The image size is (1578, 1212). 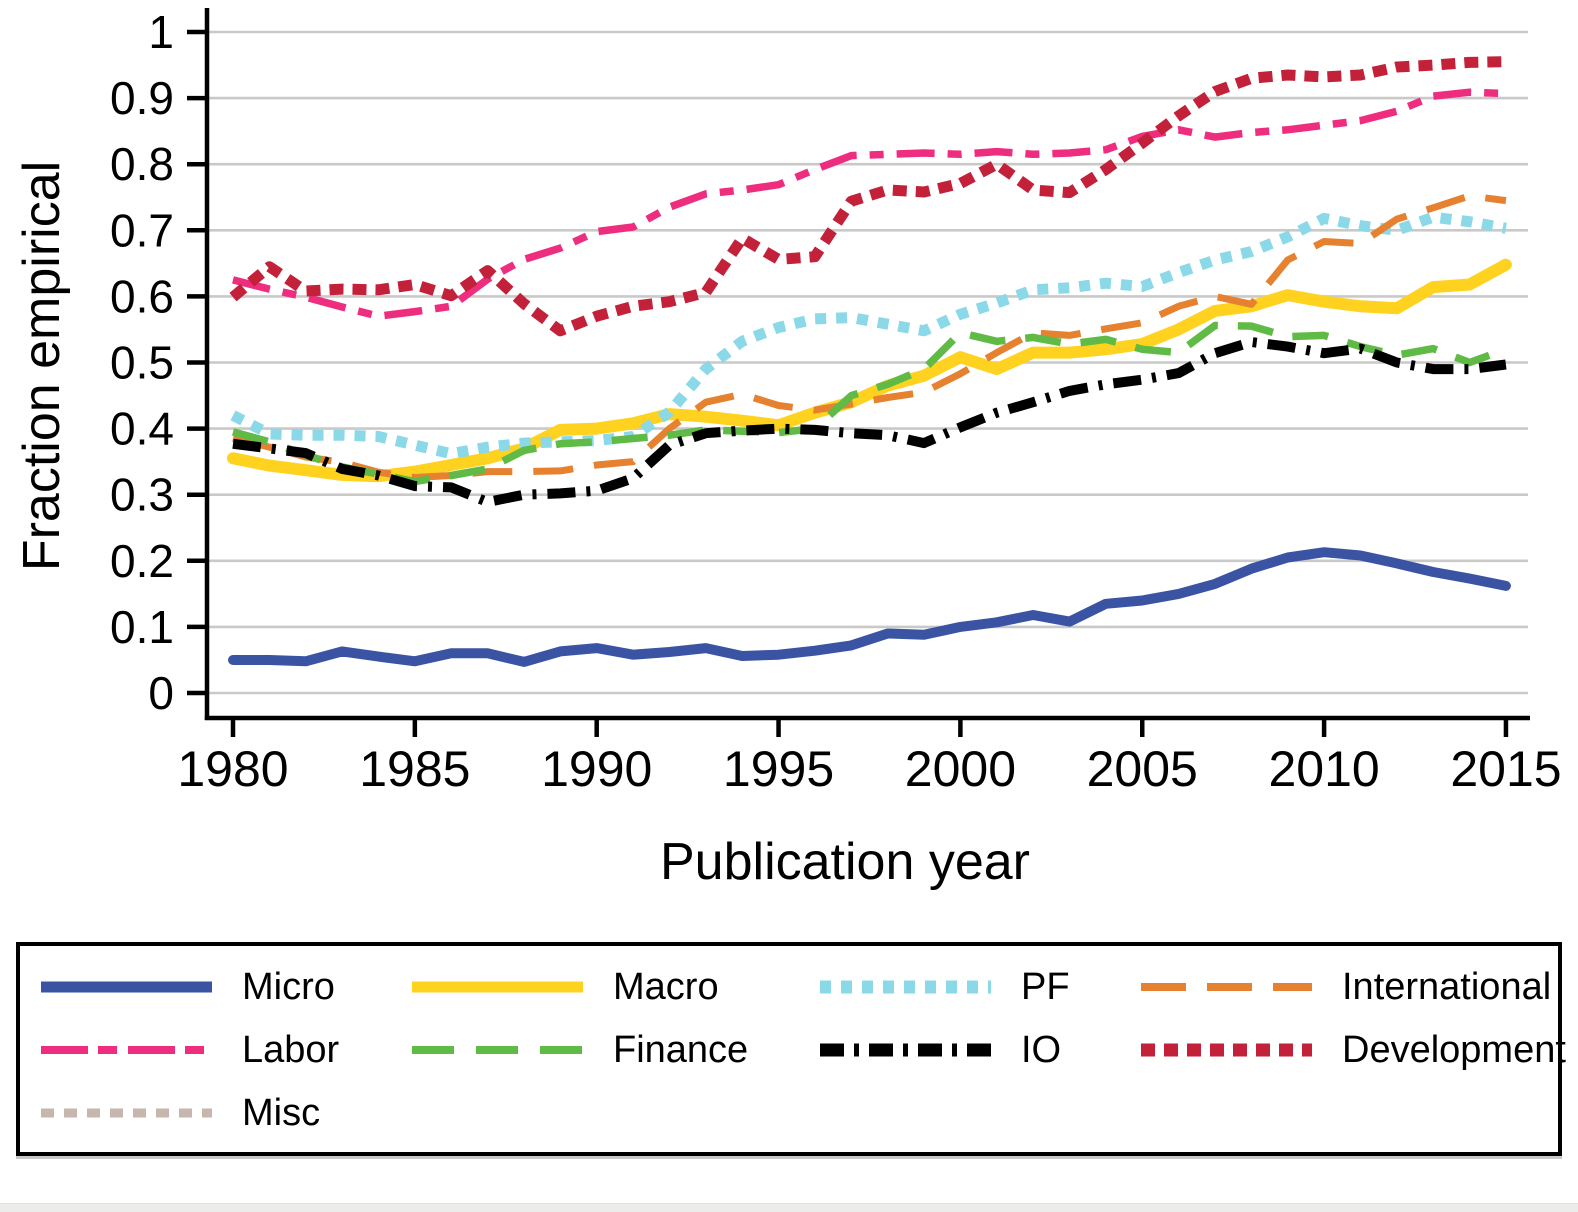 I want to click on legend-swatch-misc, so click(x=126, y=1113).